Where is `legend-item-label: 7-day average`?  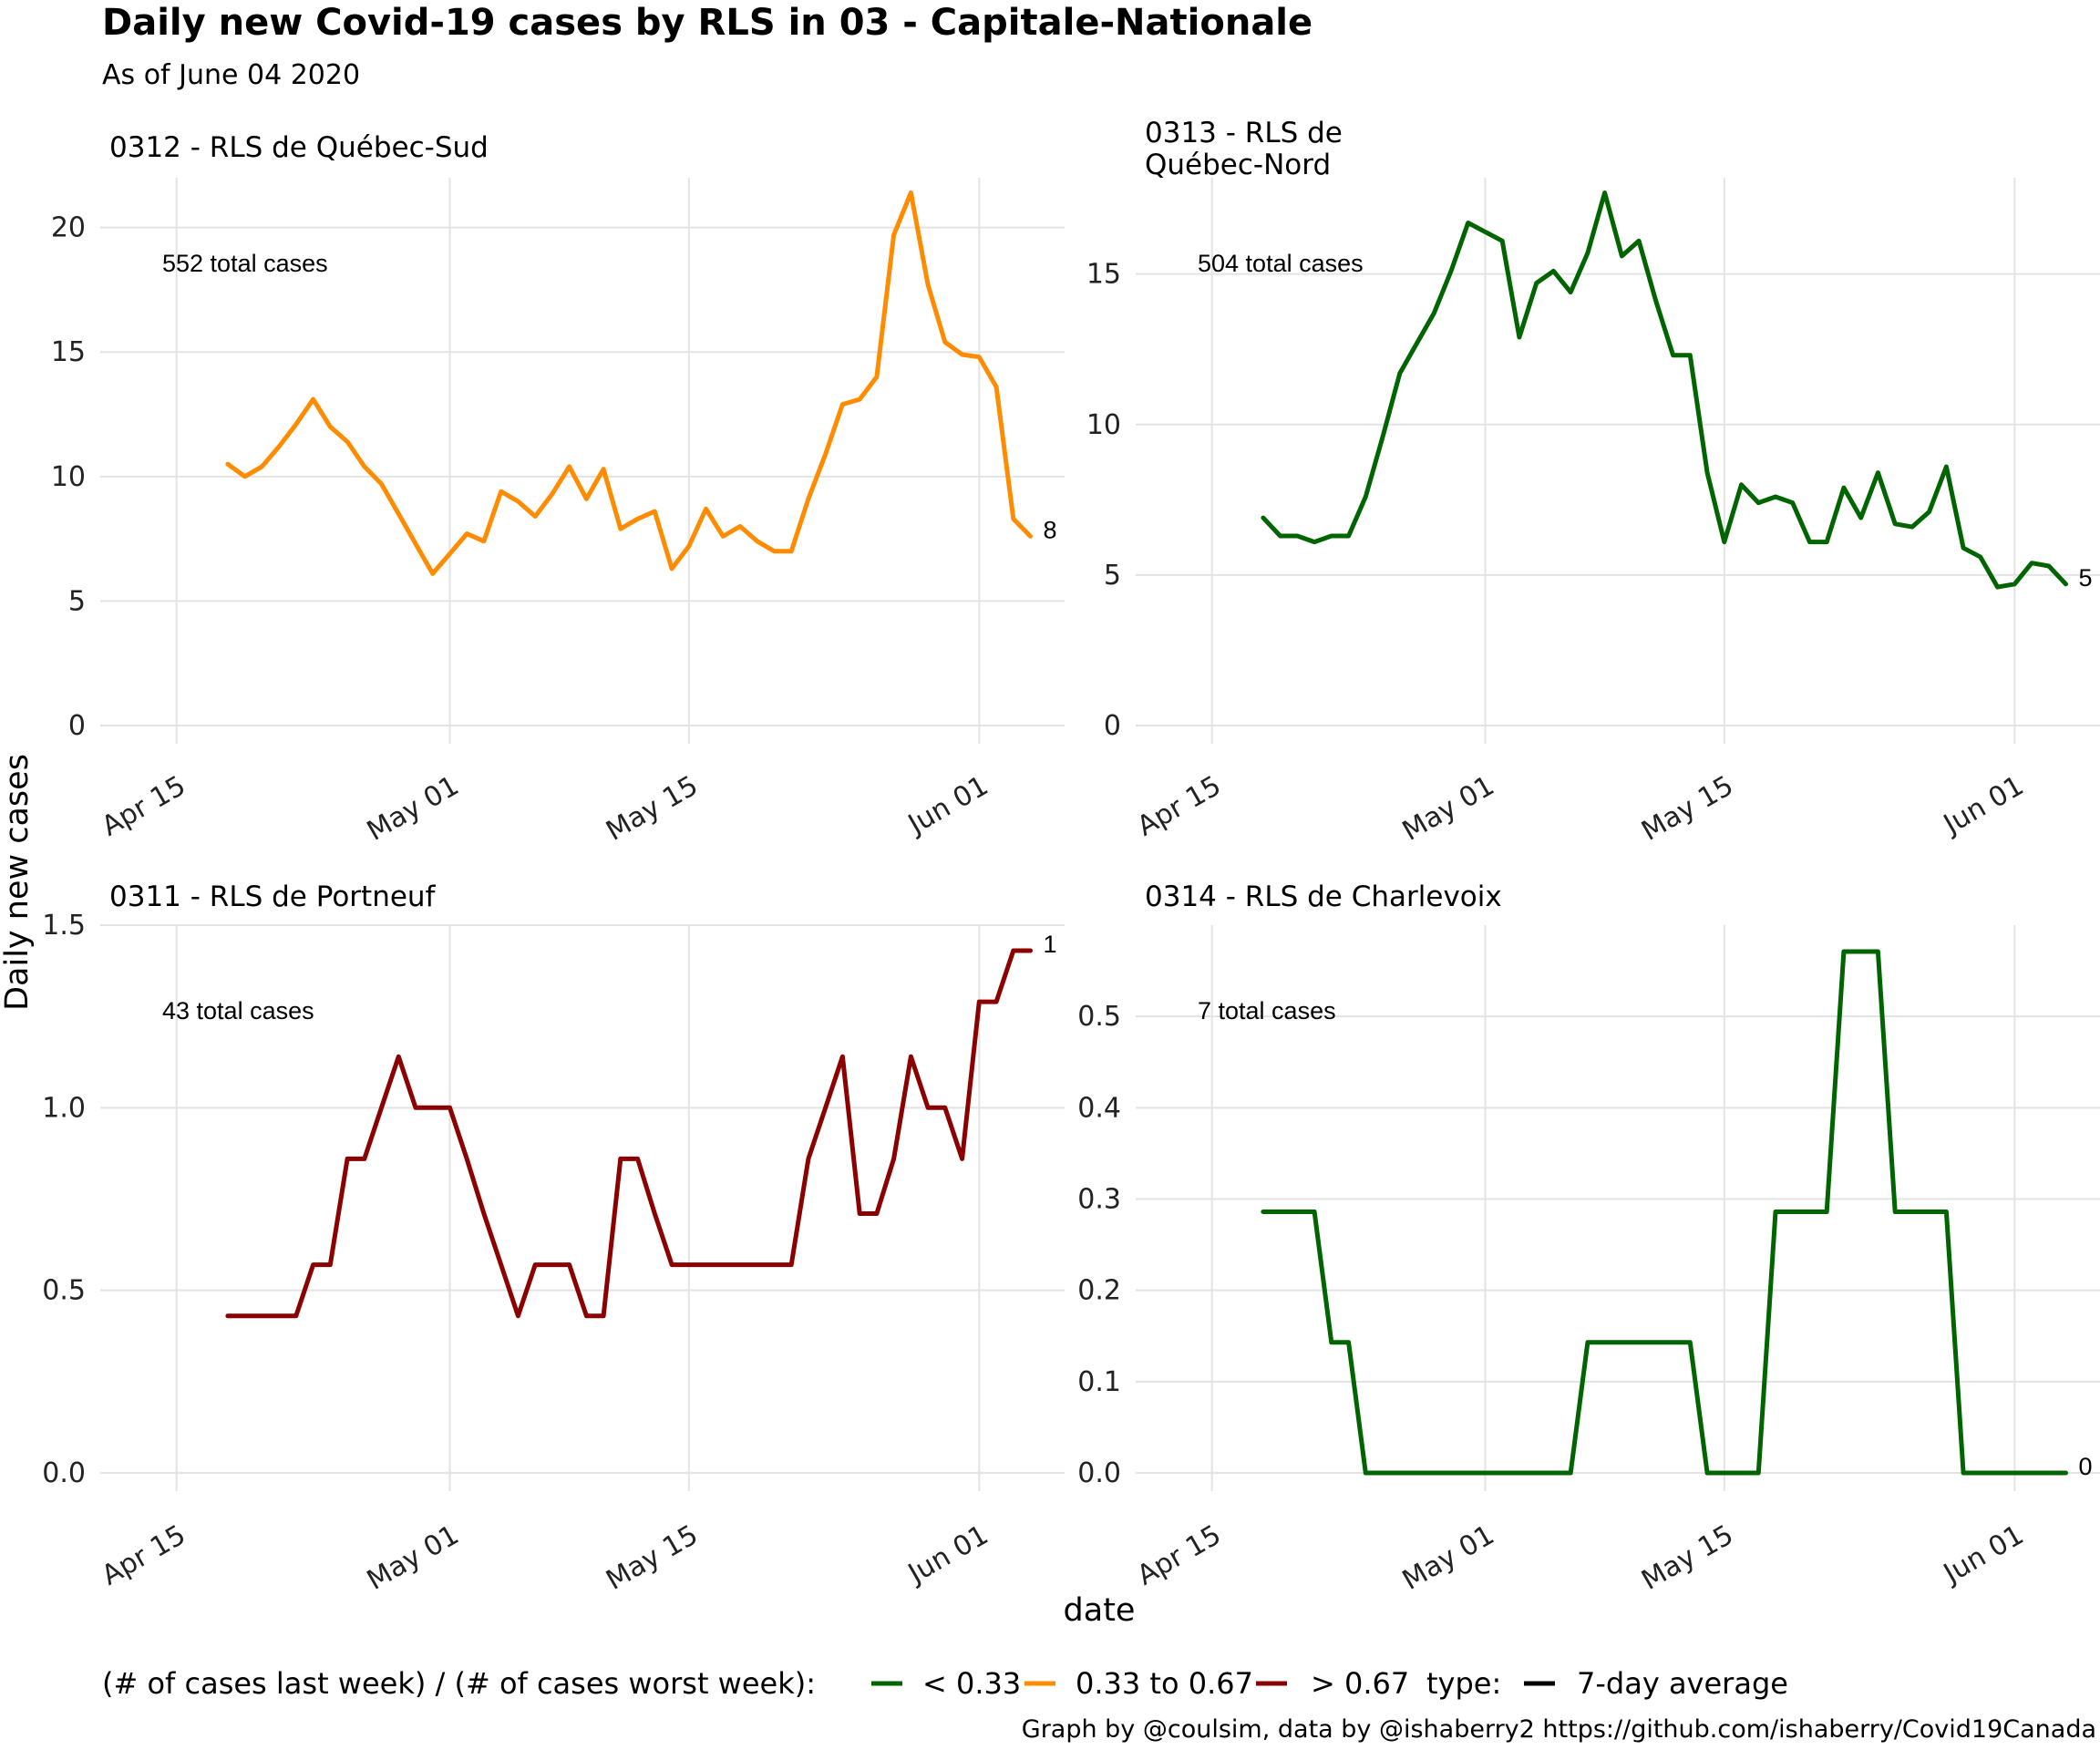 legend-item-label: 7-day average is located at coordinates (1683, 1684).